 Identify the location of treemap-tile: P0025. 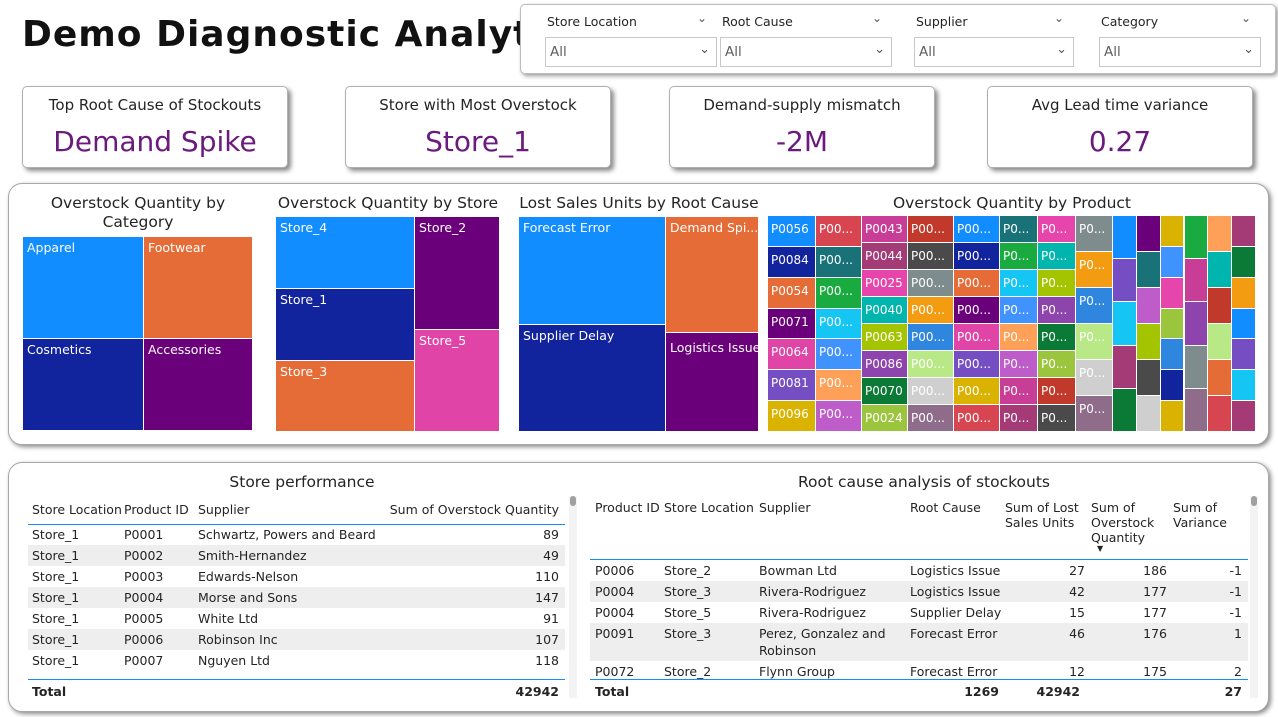
(885, 283).